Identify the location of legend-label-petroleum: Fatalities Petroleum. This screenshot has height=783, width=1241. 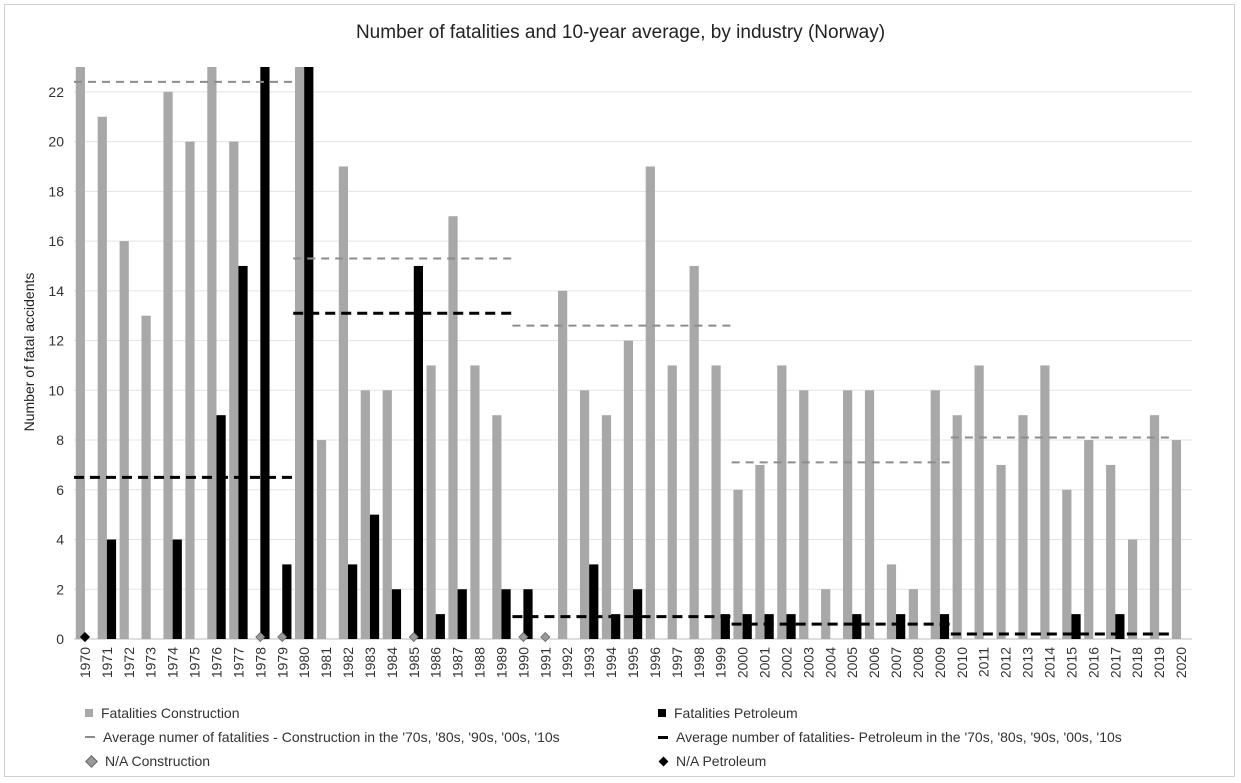
(736, 713).